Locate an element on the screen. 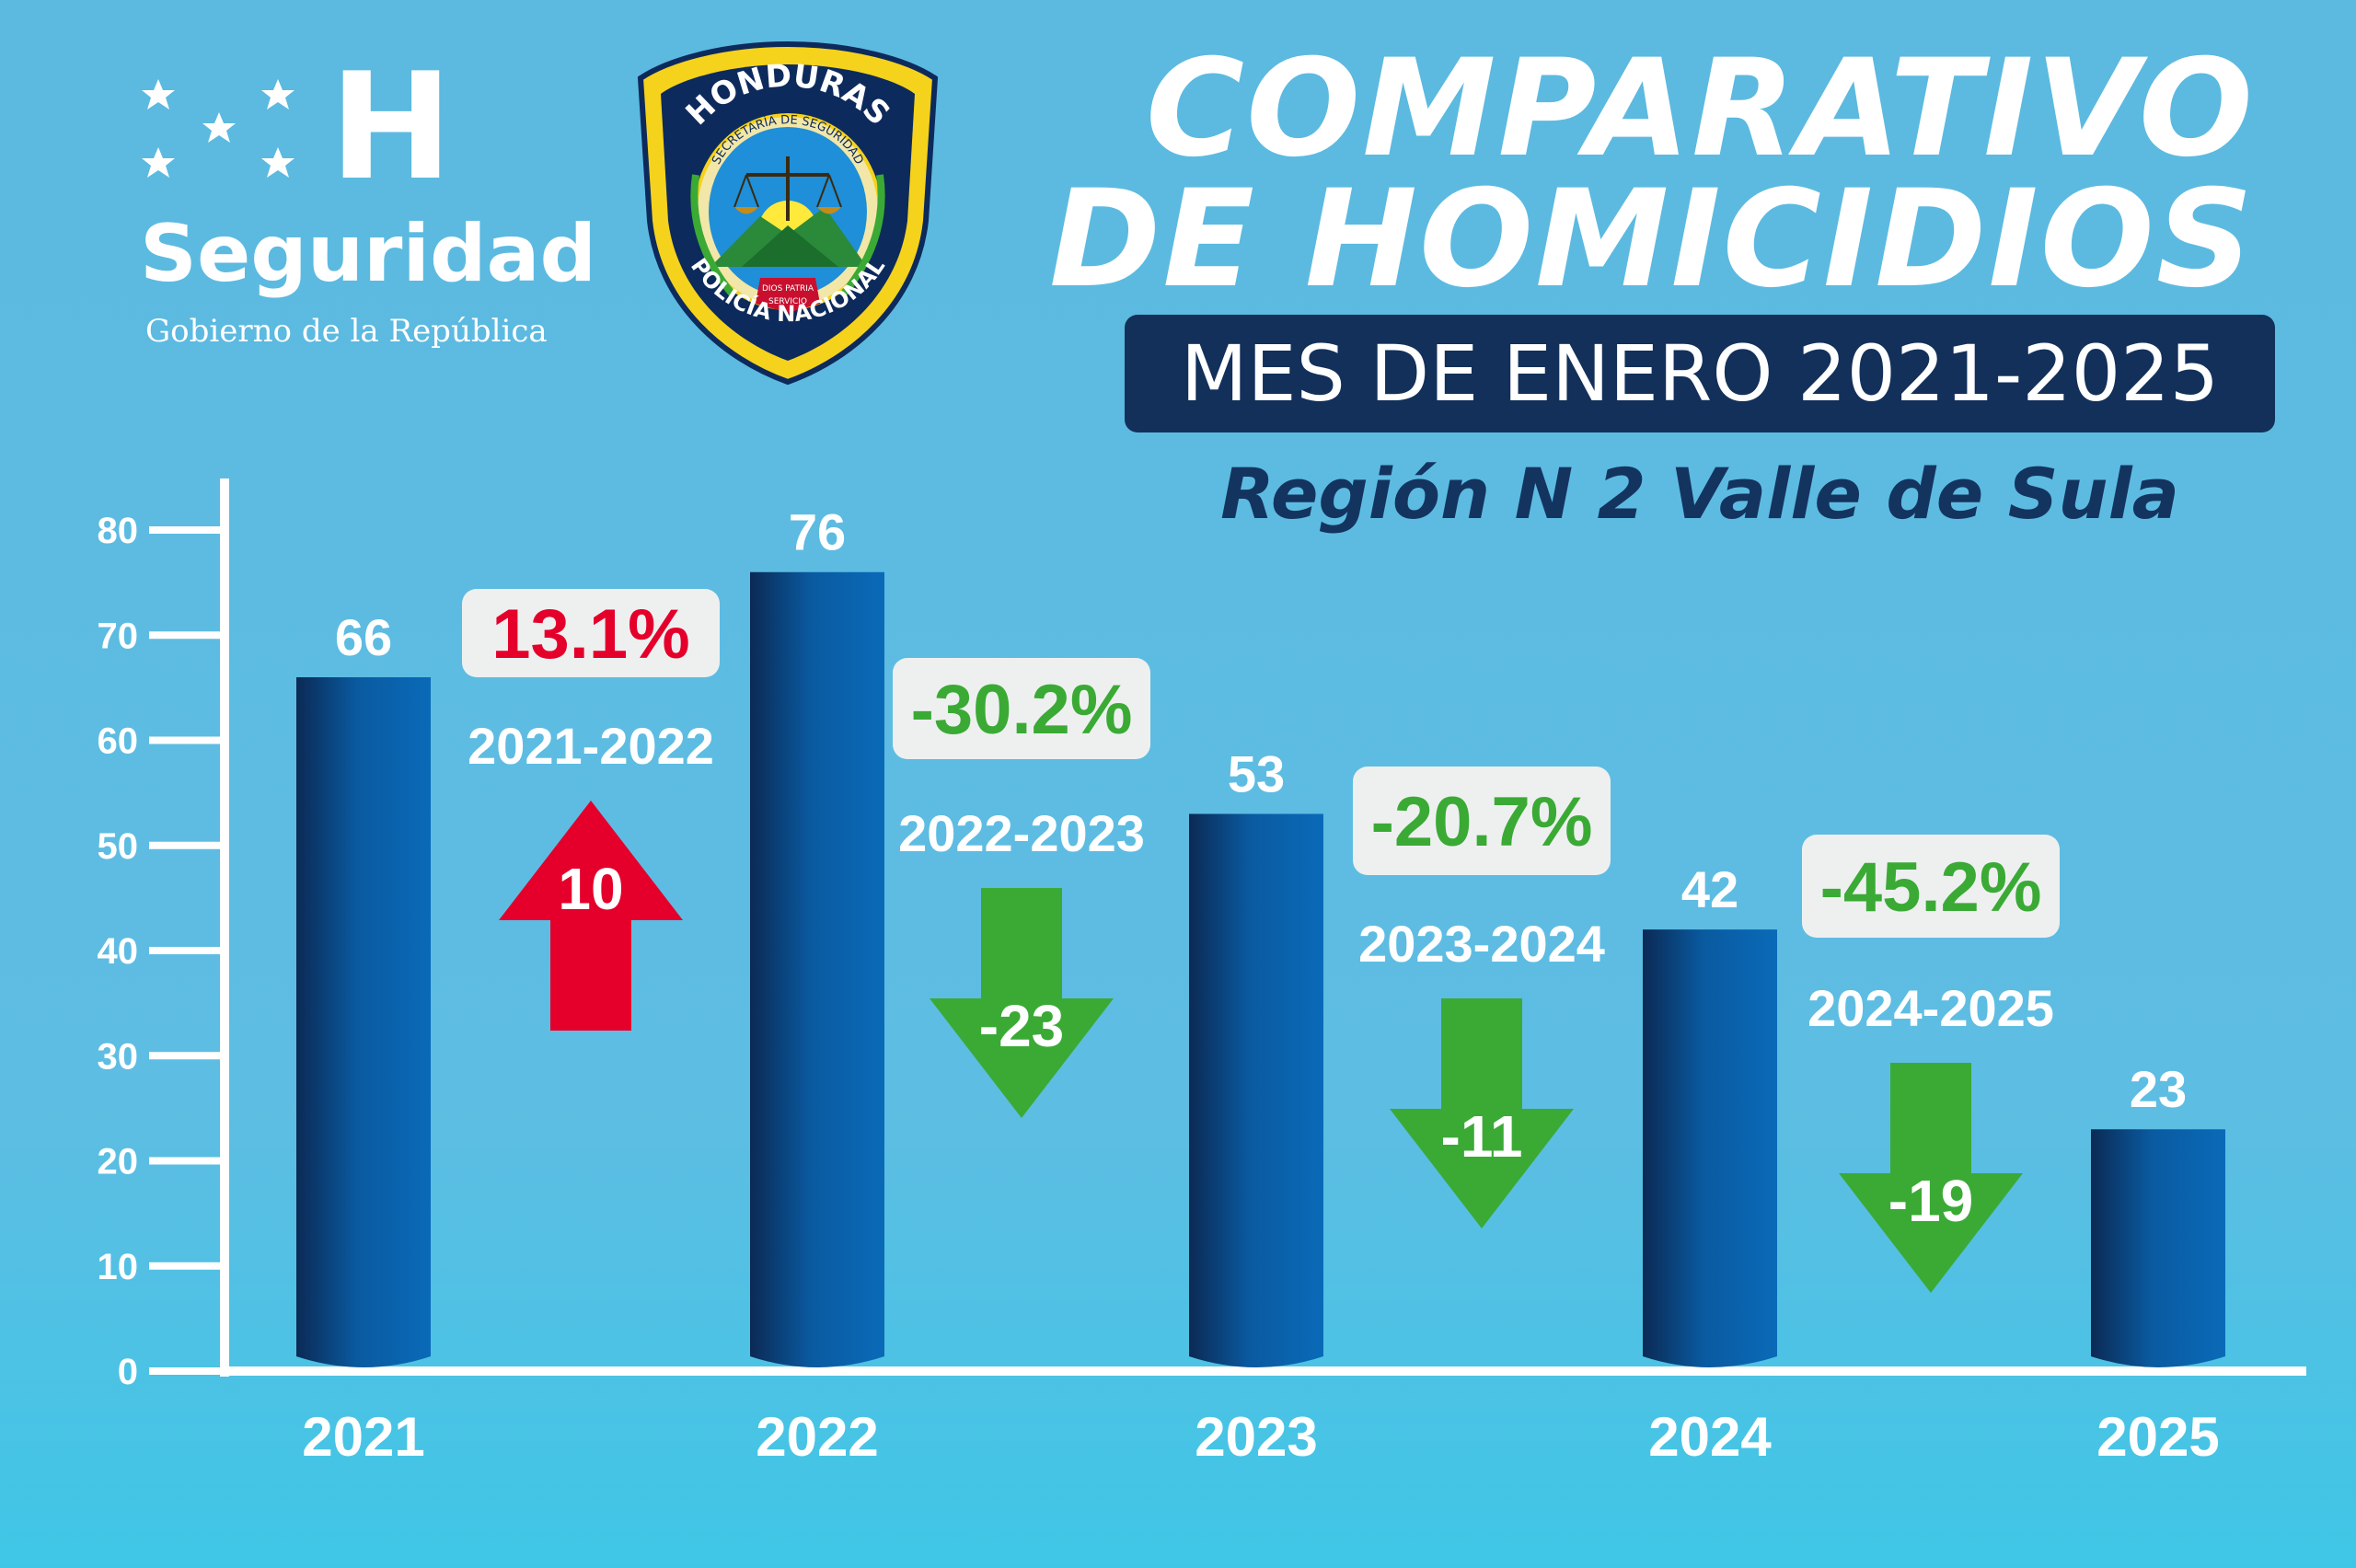  bar-2023 is located at coordinates (1256, 1090).